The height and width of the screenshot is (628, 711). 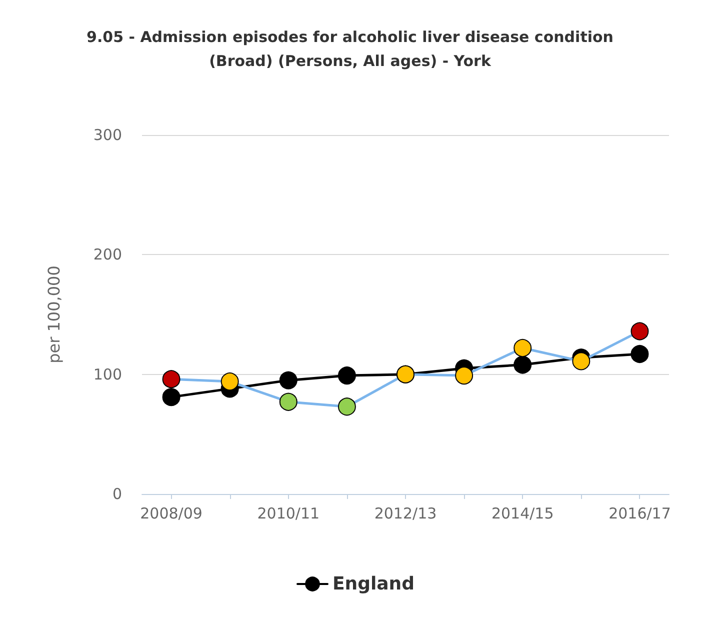 What do you see at coordinates (117, 494) in the screenshot?
I see `y-tick-label: 0` at bounding box center [117, 494].